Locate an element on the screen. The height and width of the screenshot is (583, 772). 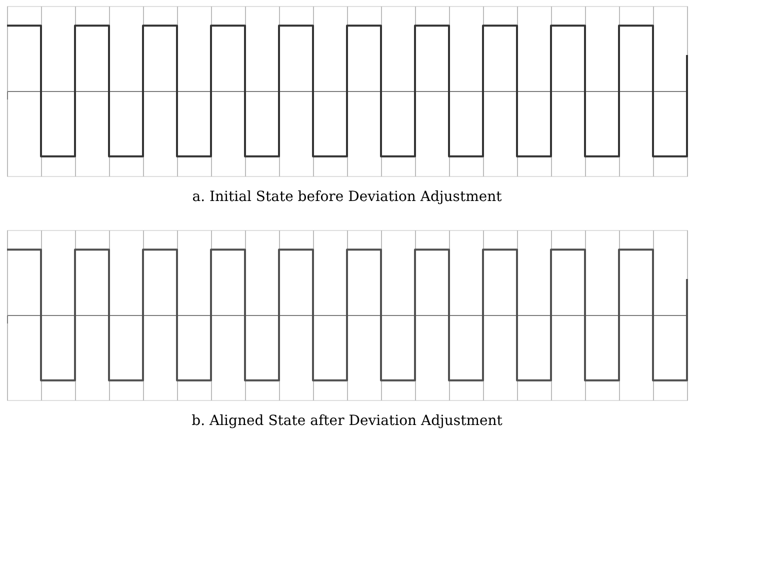
text: a. Initial State before Deviation Adjustment is located at coordinates (347, 197).